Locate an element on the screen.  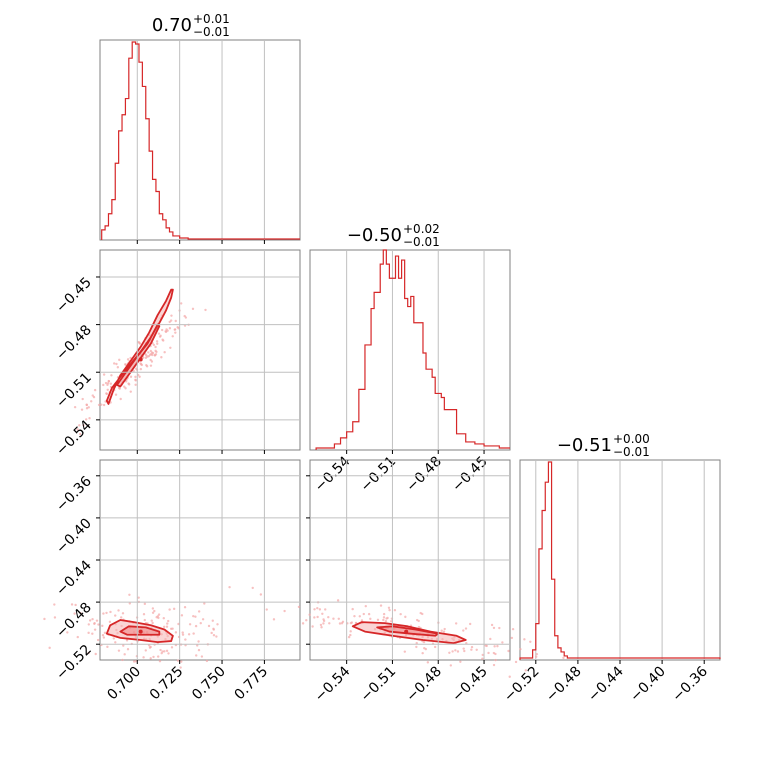
p13_2d-ytick-label: −0.44 is located at coordinates (74, 578).